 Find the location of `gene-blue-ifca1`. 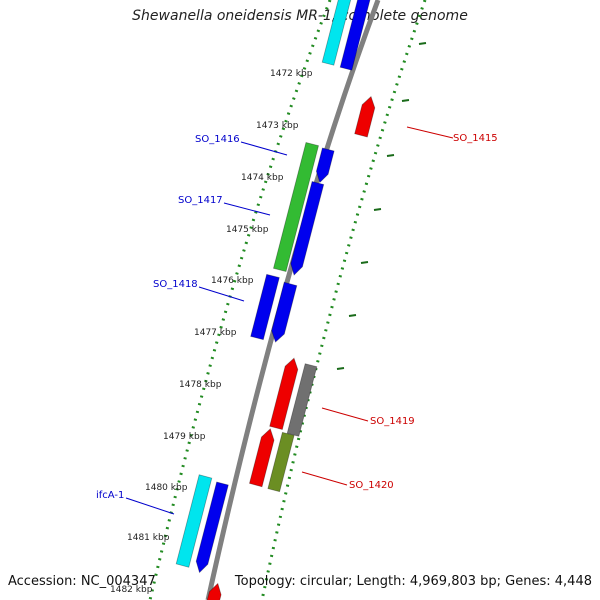

gene-blue-ifca1 is located at coordinates (212, 527).